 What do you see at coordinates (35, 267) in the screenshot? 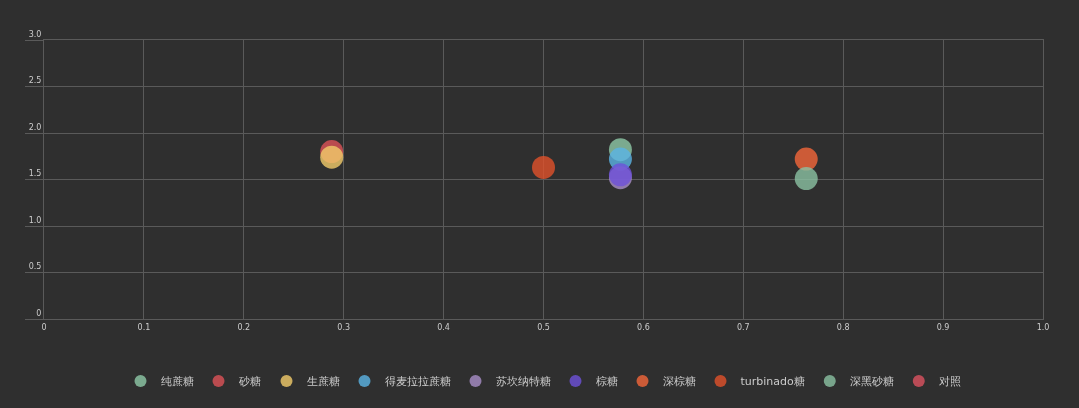
I see `y-tick-label: 0.5` at bounding box center [35, 267].